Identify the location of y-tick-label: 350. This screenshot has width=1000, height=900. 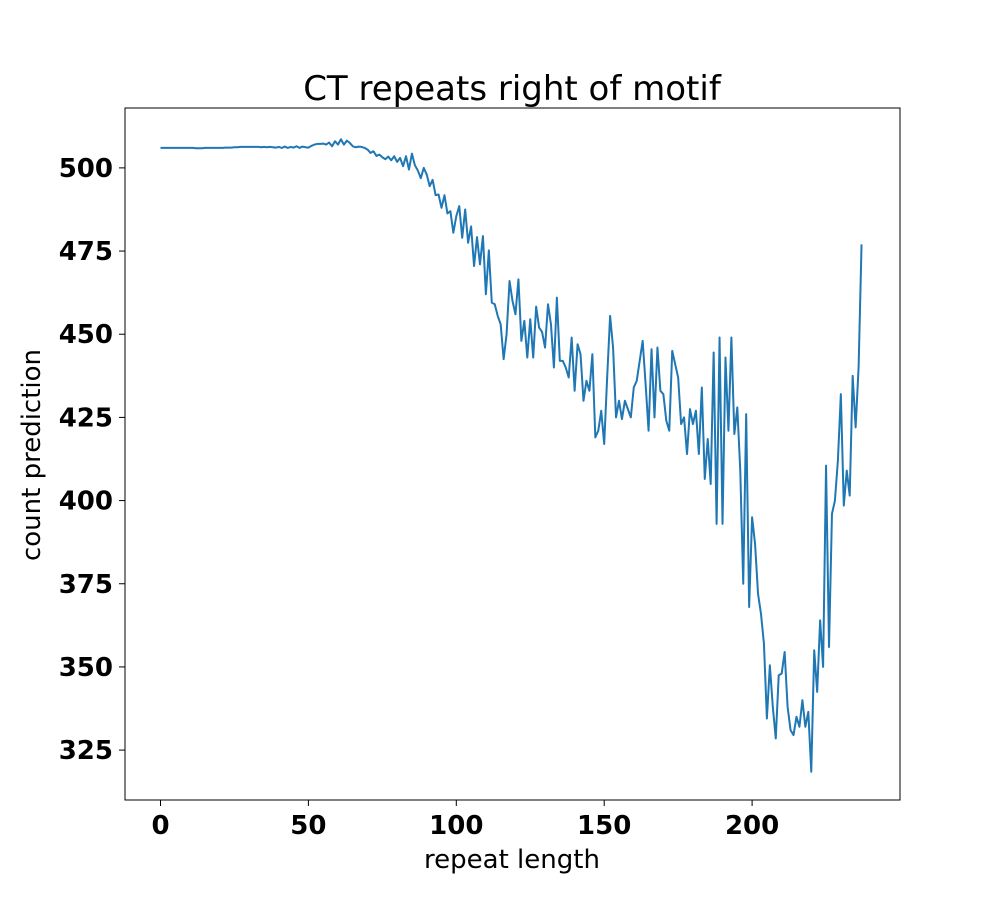
(86, 668).